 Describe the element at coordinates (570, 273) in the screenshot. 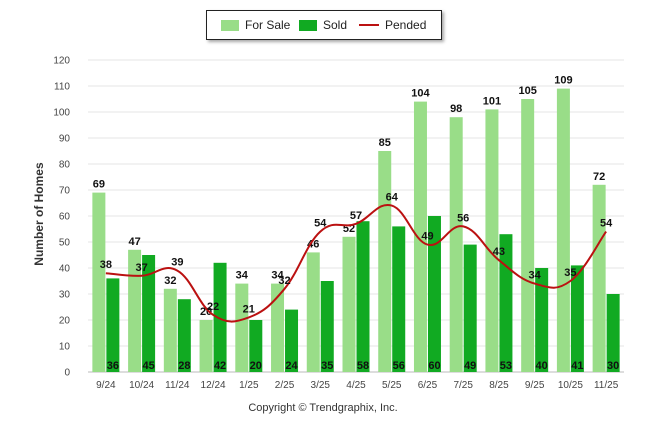

I see `label-pended: 35` at that location.